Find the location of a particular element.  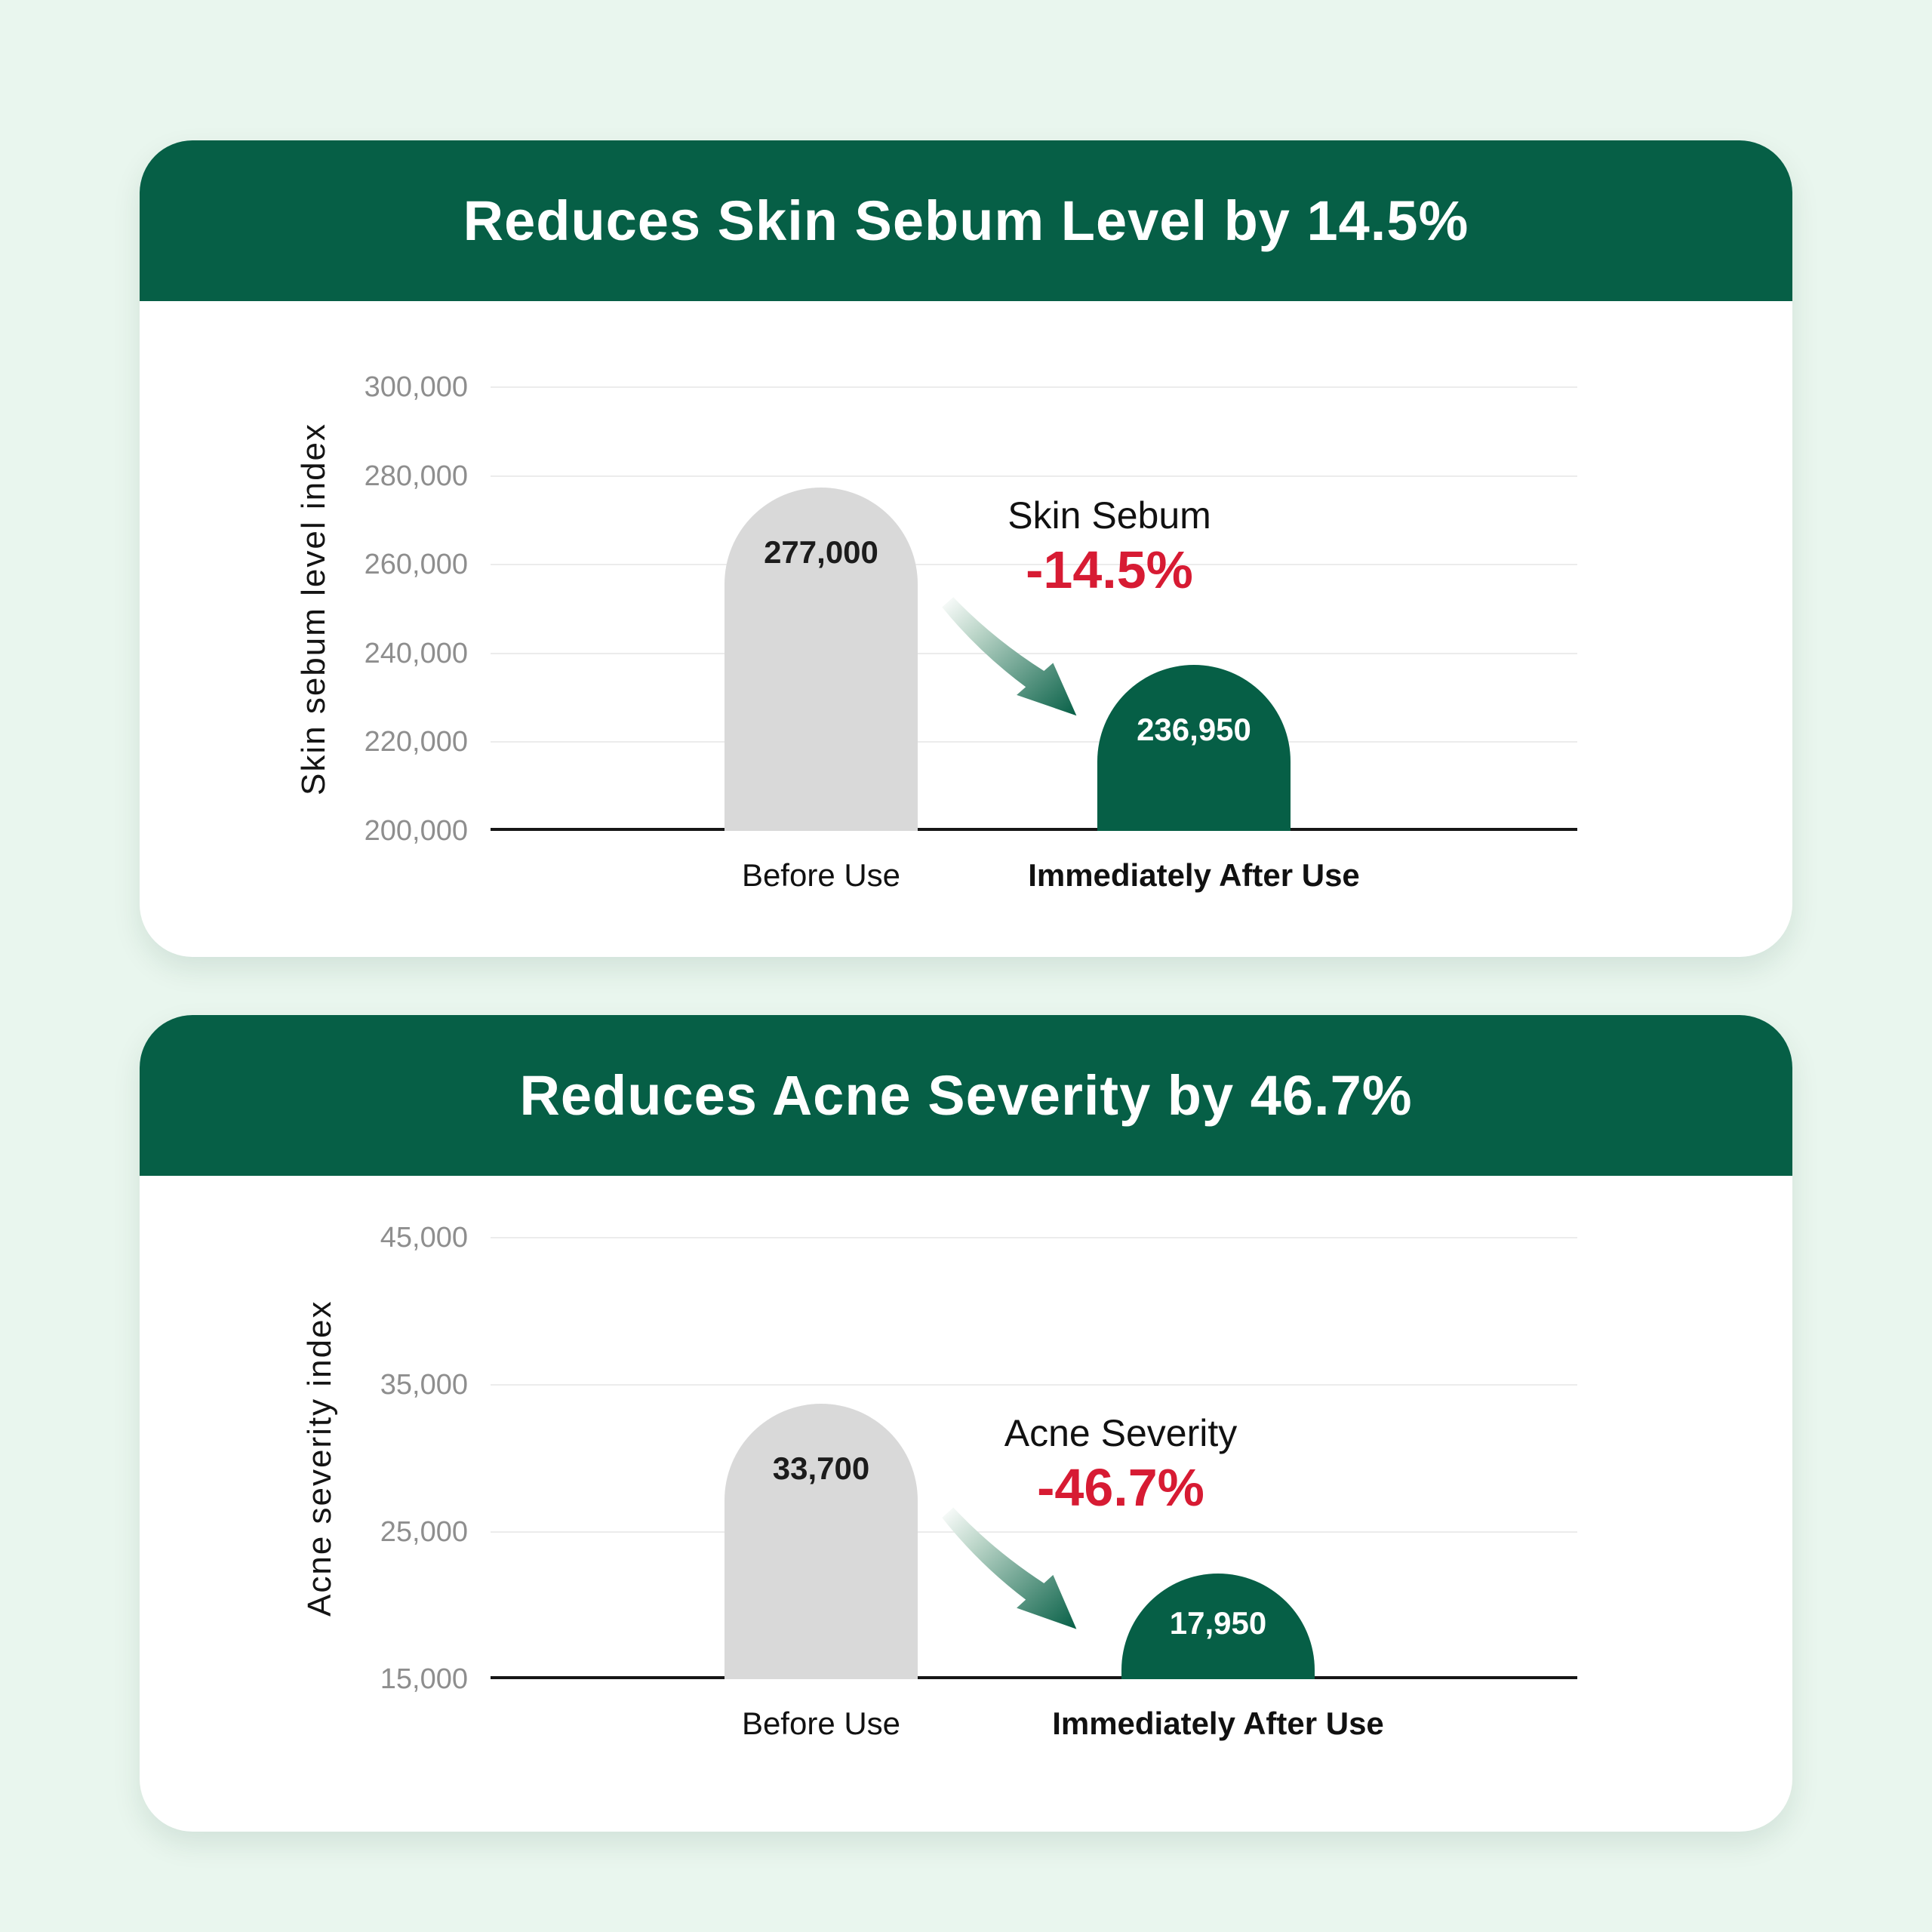

y-tick-label: 200,000 is located at coordinates (416, 831).